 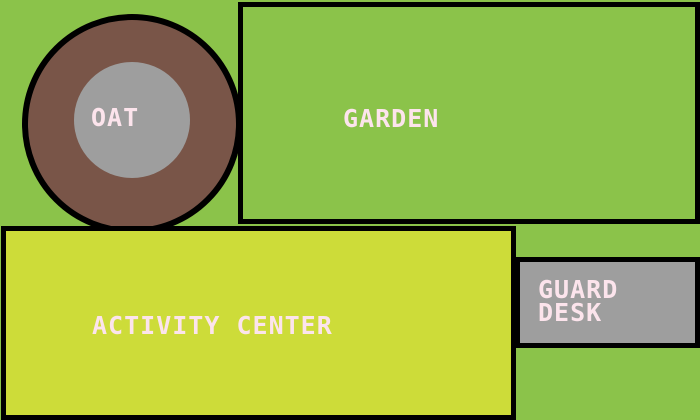 I want to click on guard-desk-label: GUARD DESK, so click(x=578, y=301).